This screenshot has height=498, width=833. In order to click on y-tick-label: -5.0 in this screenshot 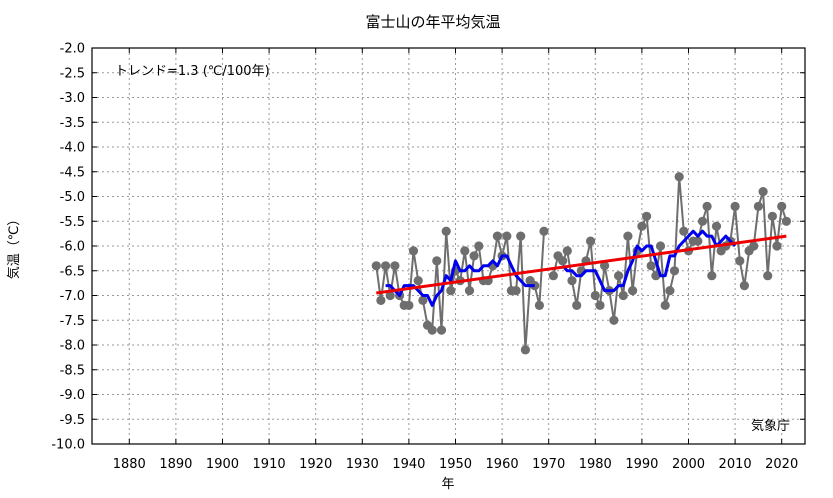, I will do `click(72, 197)`.